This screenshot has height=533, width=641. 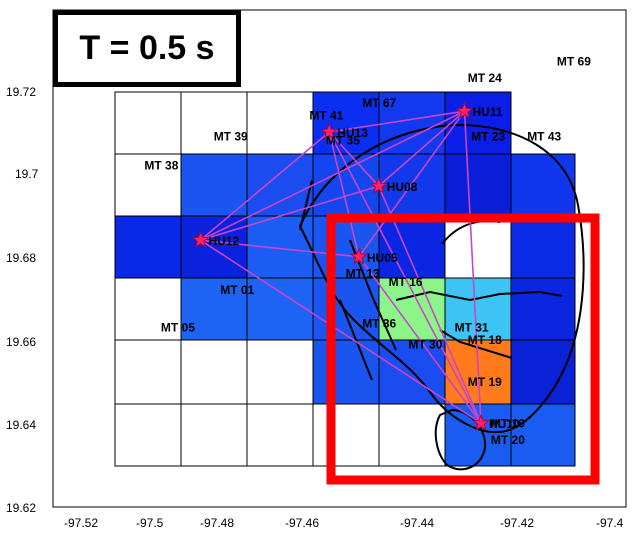 What do you see at coordinates (379, 324) in the screenshot?
I see `station-label: MT 36` at bounding box center [379, 324].